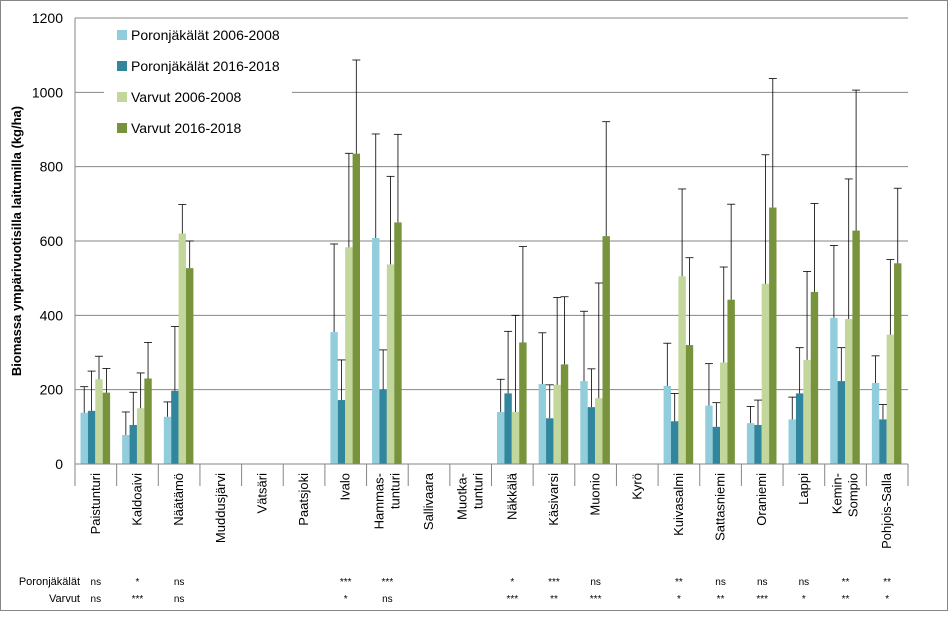 The image size is (949, 617). I want to click on x-category-label: Ivalo, so click(345, 486).